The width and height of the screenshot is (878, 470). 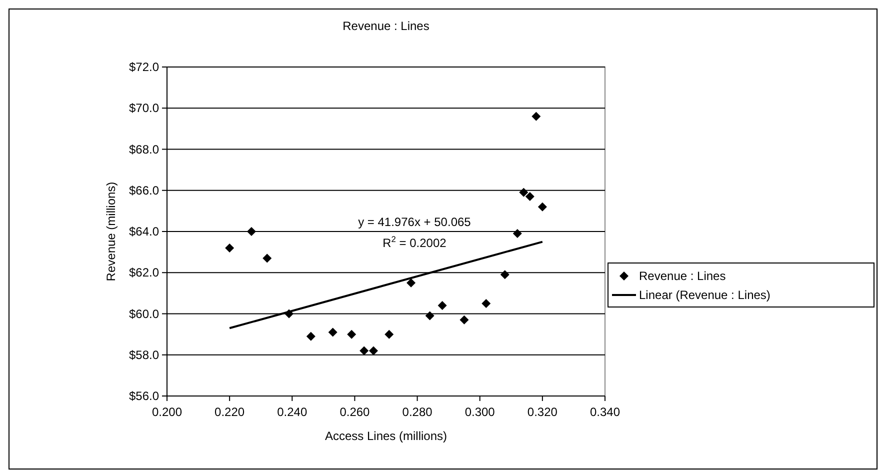 I want to click on legend-label: Revenue : Lines, so click(x=682, y=276).